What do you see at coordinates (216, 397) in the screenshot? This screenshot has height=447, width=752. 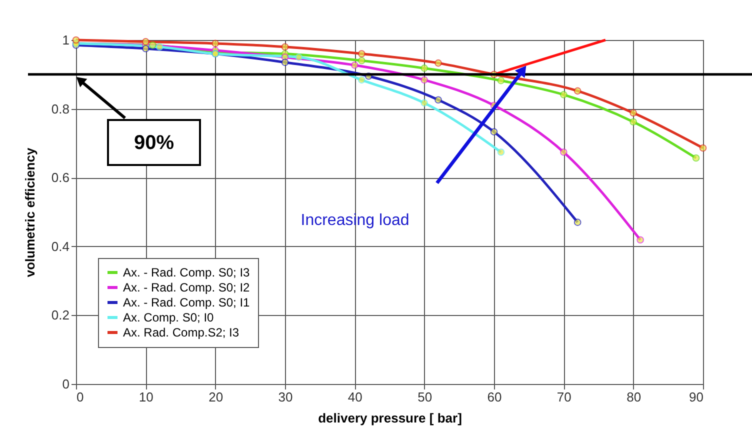 I see `x-tick-label: 20` at bounding box center [216, 397].